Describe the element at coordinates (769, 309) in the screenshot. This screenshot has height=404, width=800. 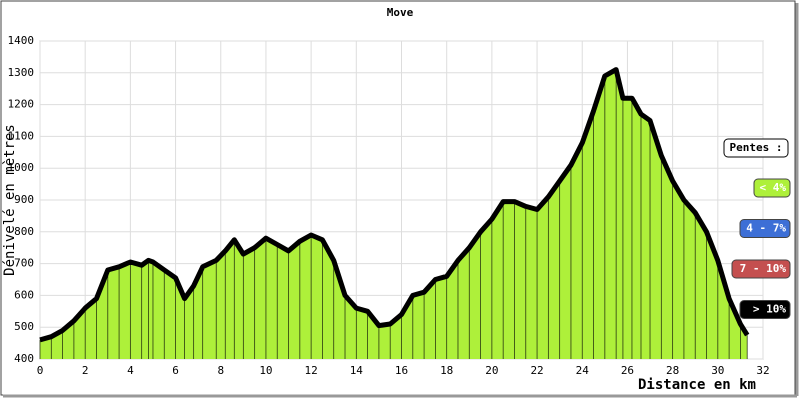
I see `legend-label: > 10%` at that location.